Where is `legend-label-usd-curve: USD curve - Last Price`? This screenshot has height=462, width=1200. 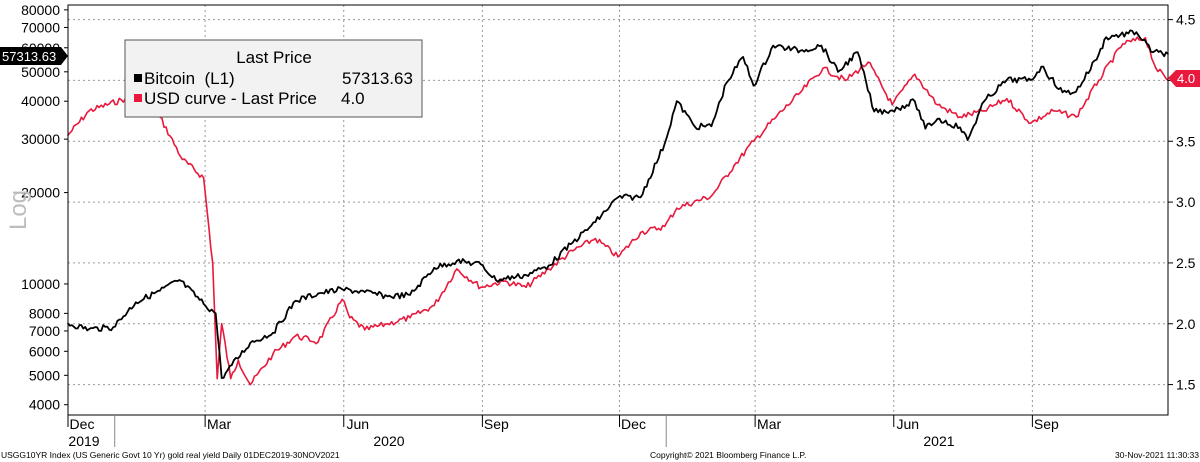
legend-label-usd-curve: USD curve - Last Price is located at coordinates (230, 98).